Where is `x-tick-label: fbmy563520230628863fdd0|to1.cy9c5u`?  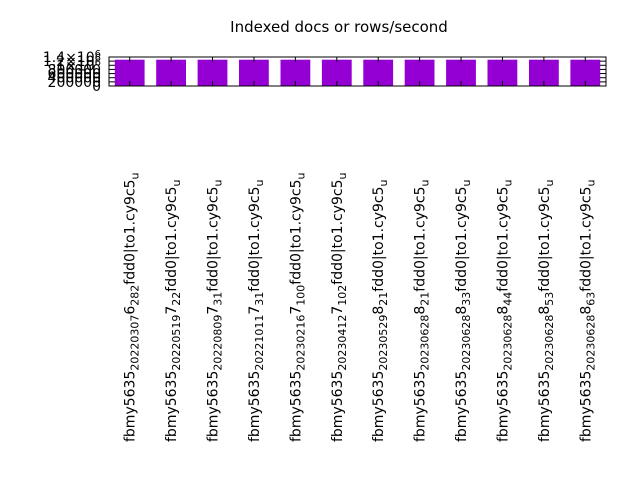 x-tick-label: fbmy563520230628863fdd0|to1.cy9c5u is located at coordinates (587, 310).